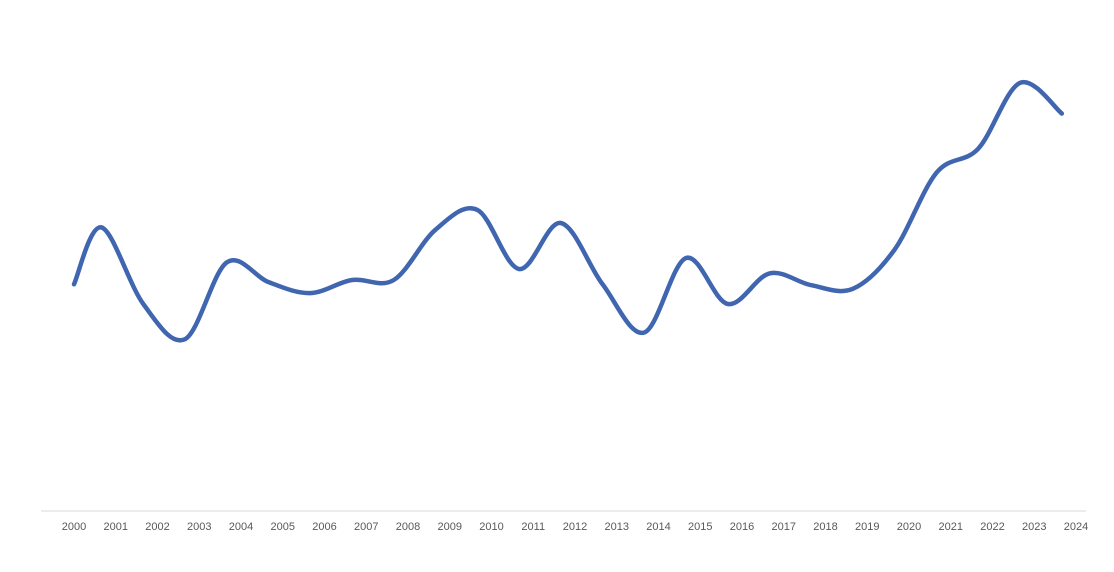 The height and width of the screenshot is (572, 1114). Describe the element at coordinates (784, 527) in the screenshot. I see `x-tick-label: 2017` at that location.